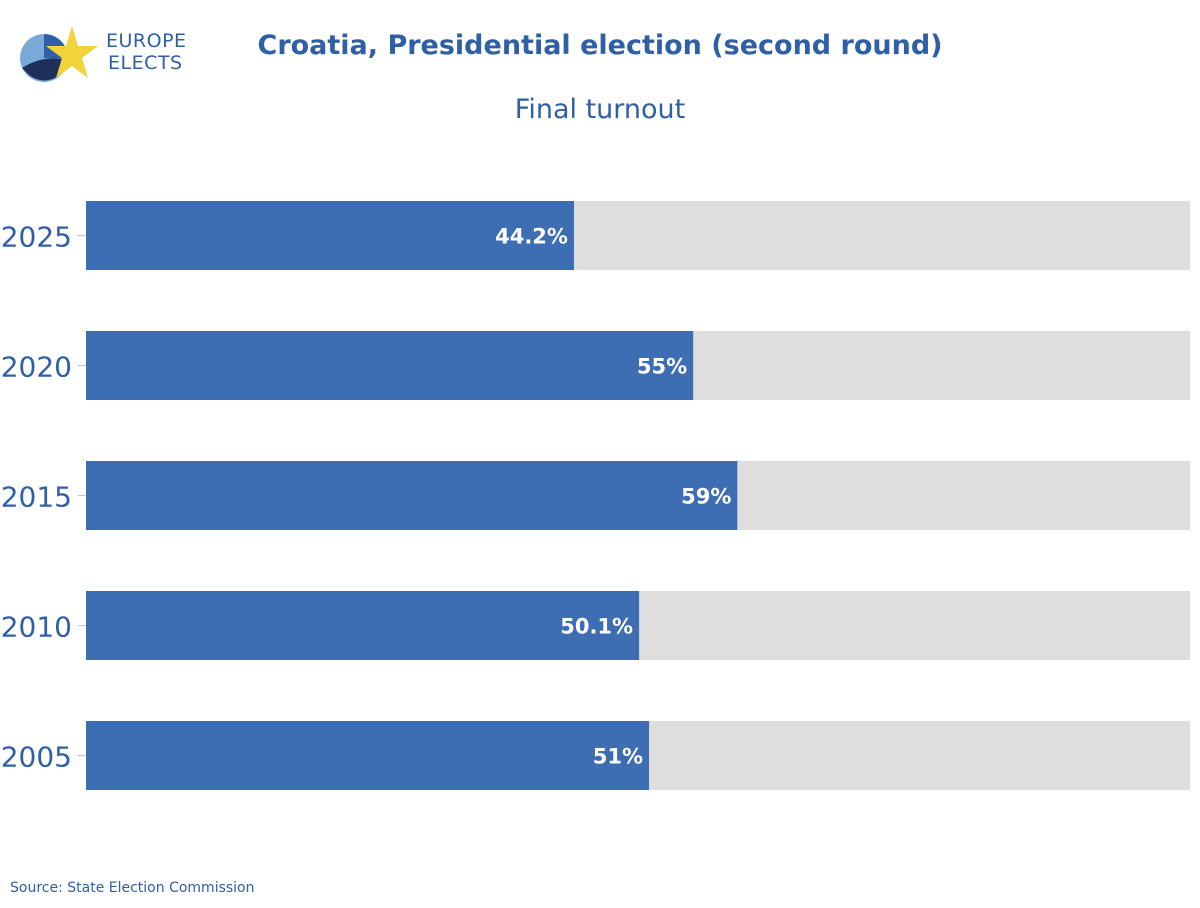 The height and width of the screenshot is (908, 1200). What do you see at coordinates (36, 497) in the screenshot?
I see `category-label-2015: 2015` at bounding box center [36, 497].